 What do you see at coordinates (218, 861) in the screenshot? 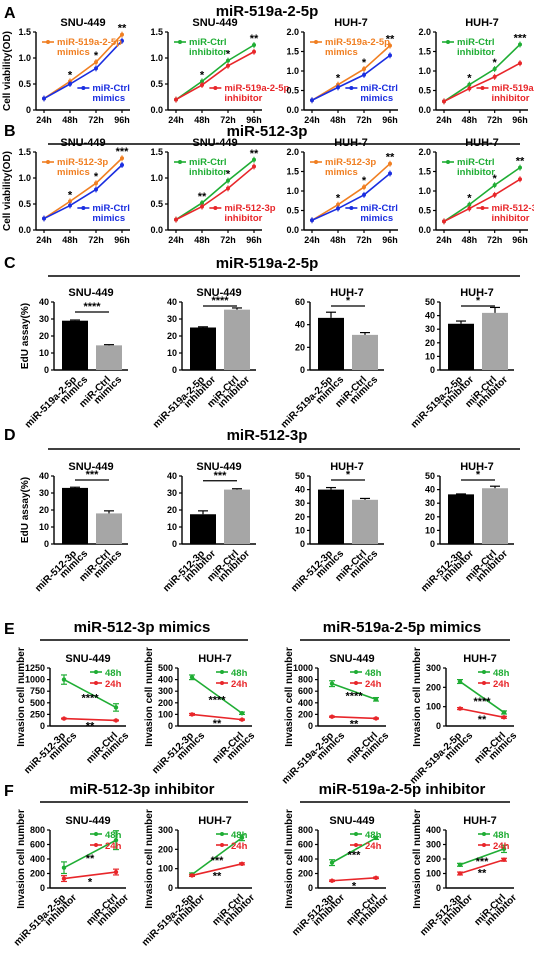
I see `significance-label: ***` at bounding box center [218, 861].